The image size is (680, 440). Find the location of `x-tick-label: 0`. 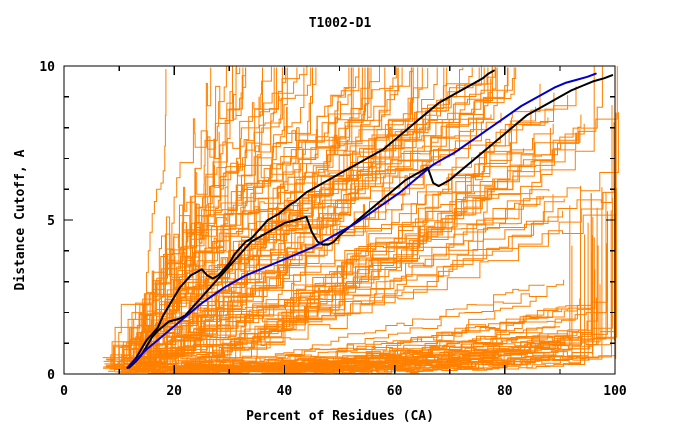

x-tick-label: 0 is located at coordinates (64, 391).